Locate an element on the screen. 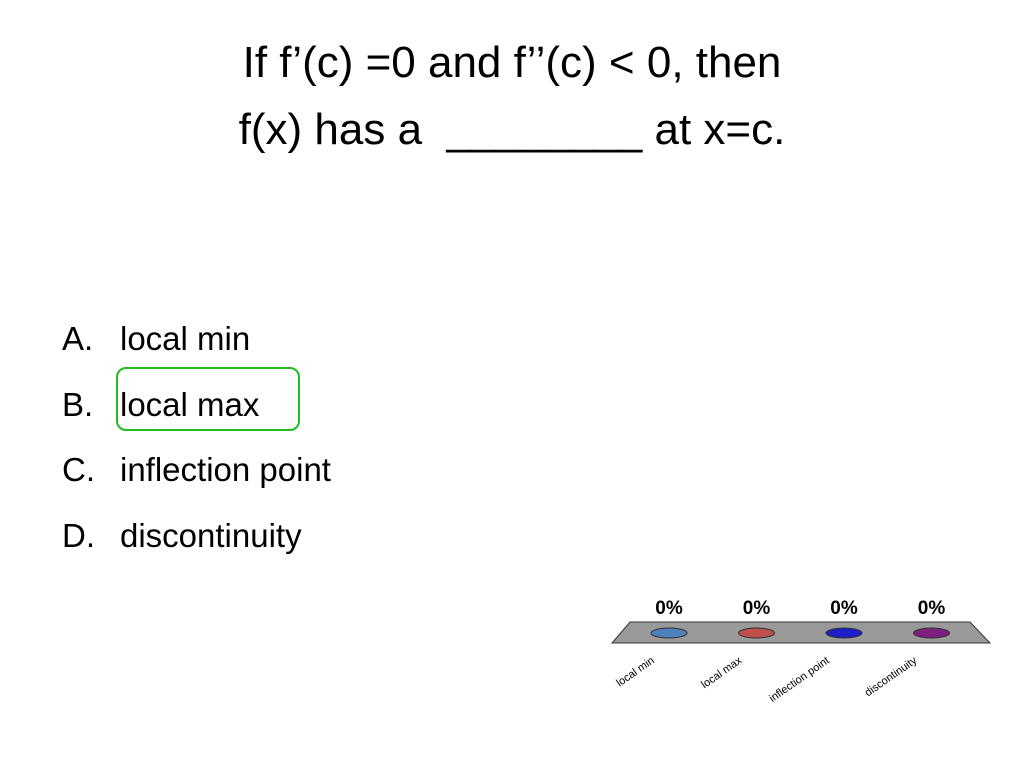 This screenshot has width=1024, height=768. x-tick-label: local max is located at coordinates (721, 672).